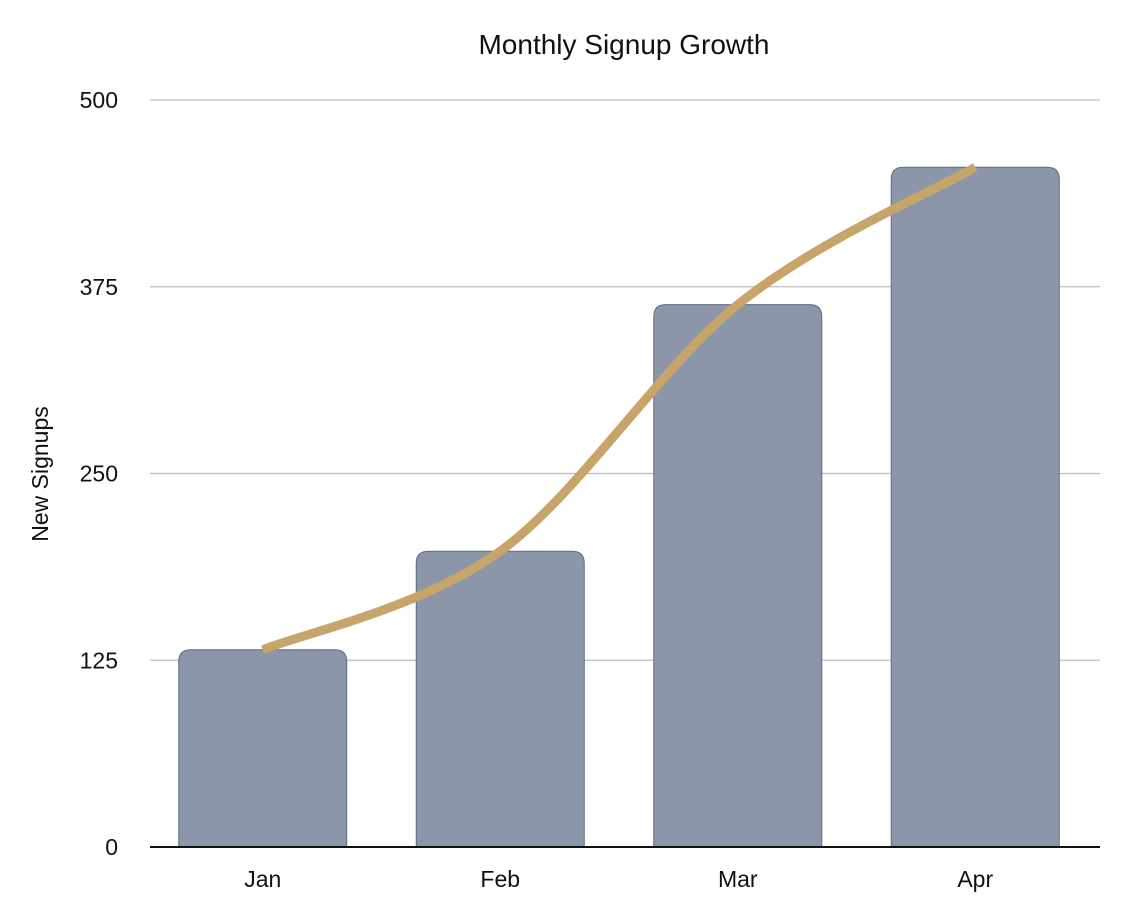 This screenshot has height=918, width=1134. Describe the element at coordinates (99, 660) in the screenshot. I see `y-tick-label: 125` at that location.